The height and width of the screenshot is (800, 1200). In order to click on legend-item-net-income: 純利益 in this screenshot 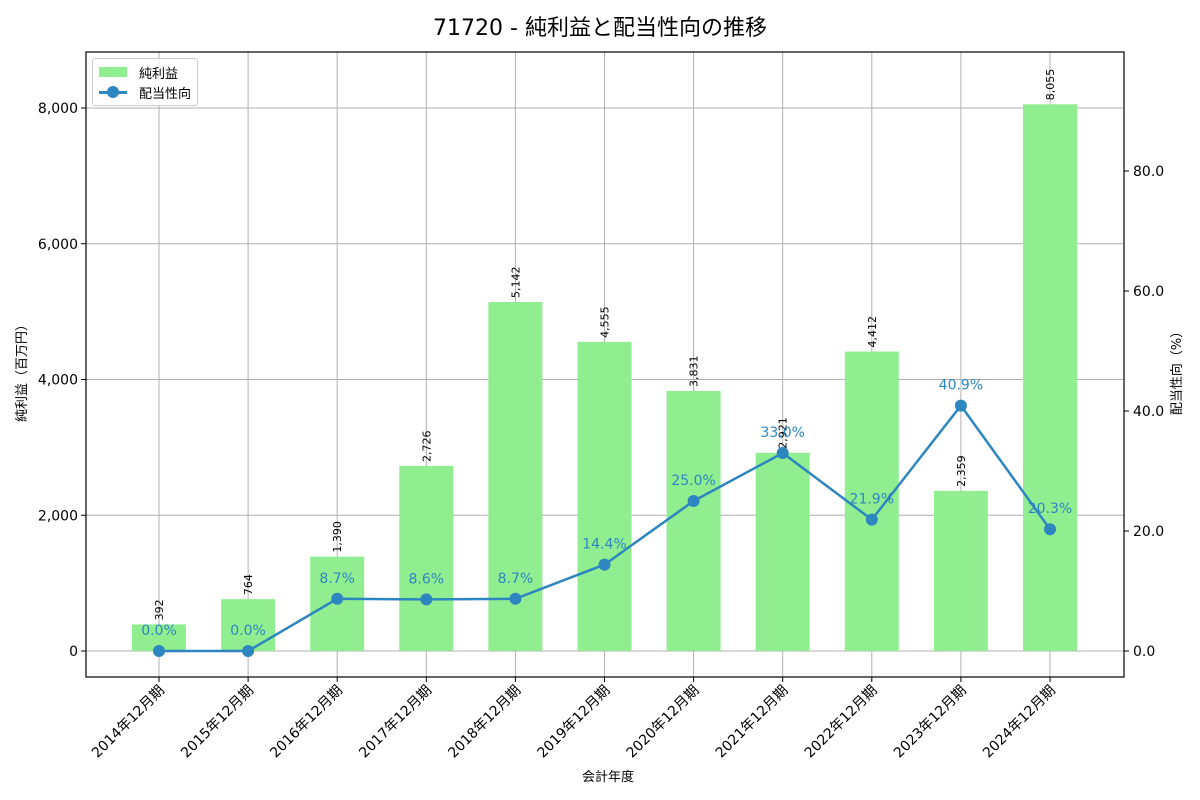, I will do `click(139, 72)`.